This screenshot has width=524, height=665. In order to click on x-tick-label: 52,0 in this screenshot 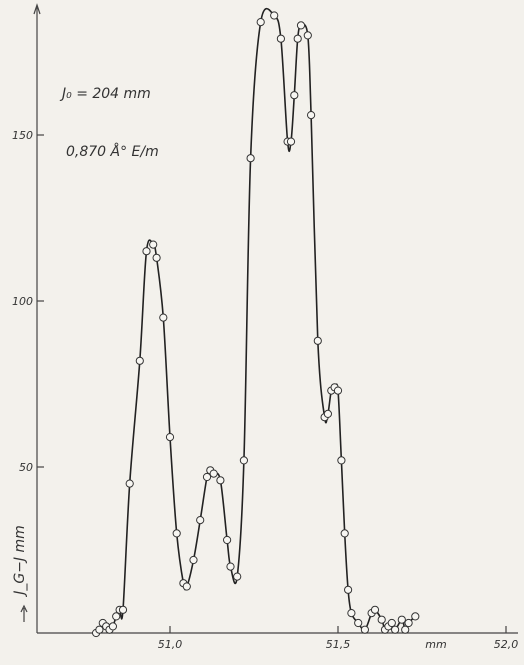, I will do `click(506, 644)`.